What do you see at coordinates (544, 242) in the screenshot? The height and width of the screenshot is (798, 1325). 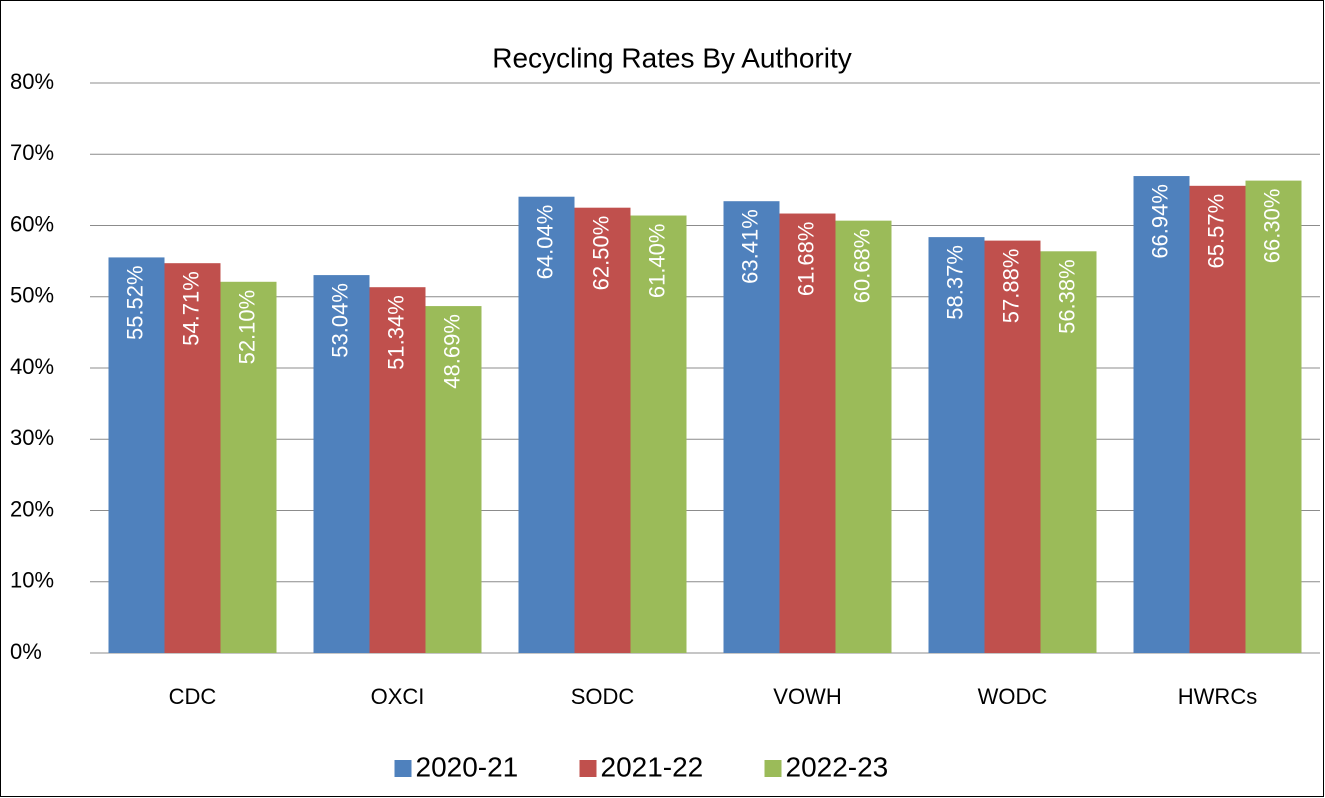 I see `value-label: 64.04%` at bounding box center [544, 242].